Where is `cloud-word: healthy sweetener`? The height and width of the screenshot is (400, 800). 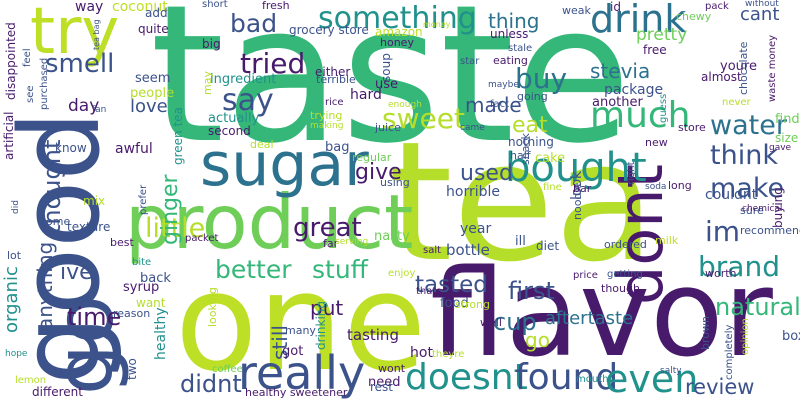 cloud-word: healthy sweetener is located at coordinates (296, 392).